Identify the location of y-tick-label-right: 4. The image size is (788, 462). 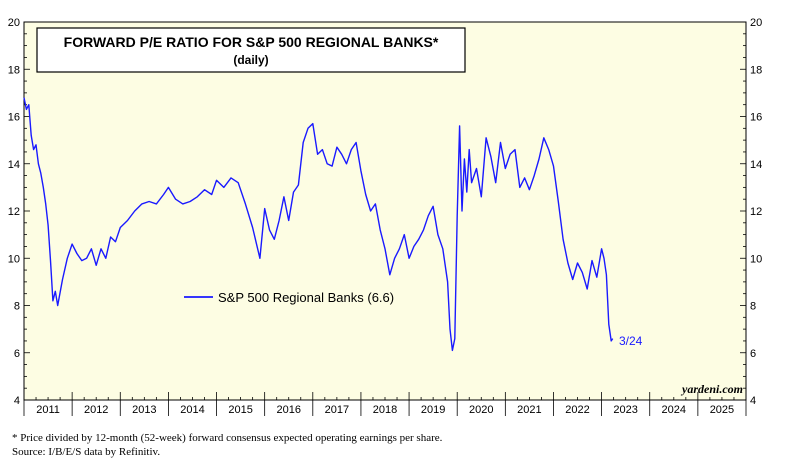
(753, 401).